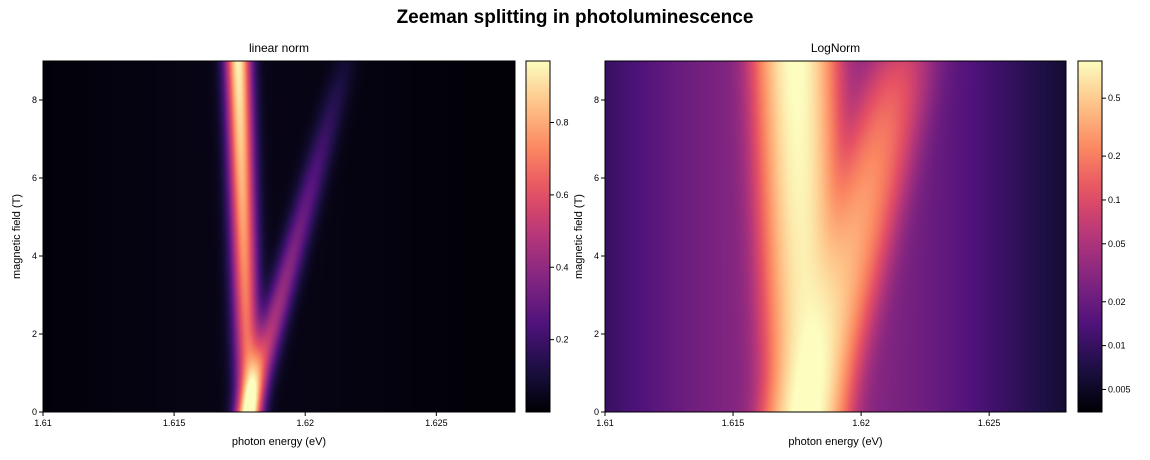  I want to click on subplot-title: linear norm, so click(279, 48).